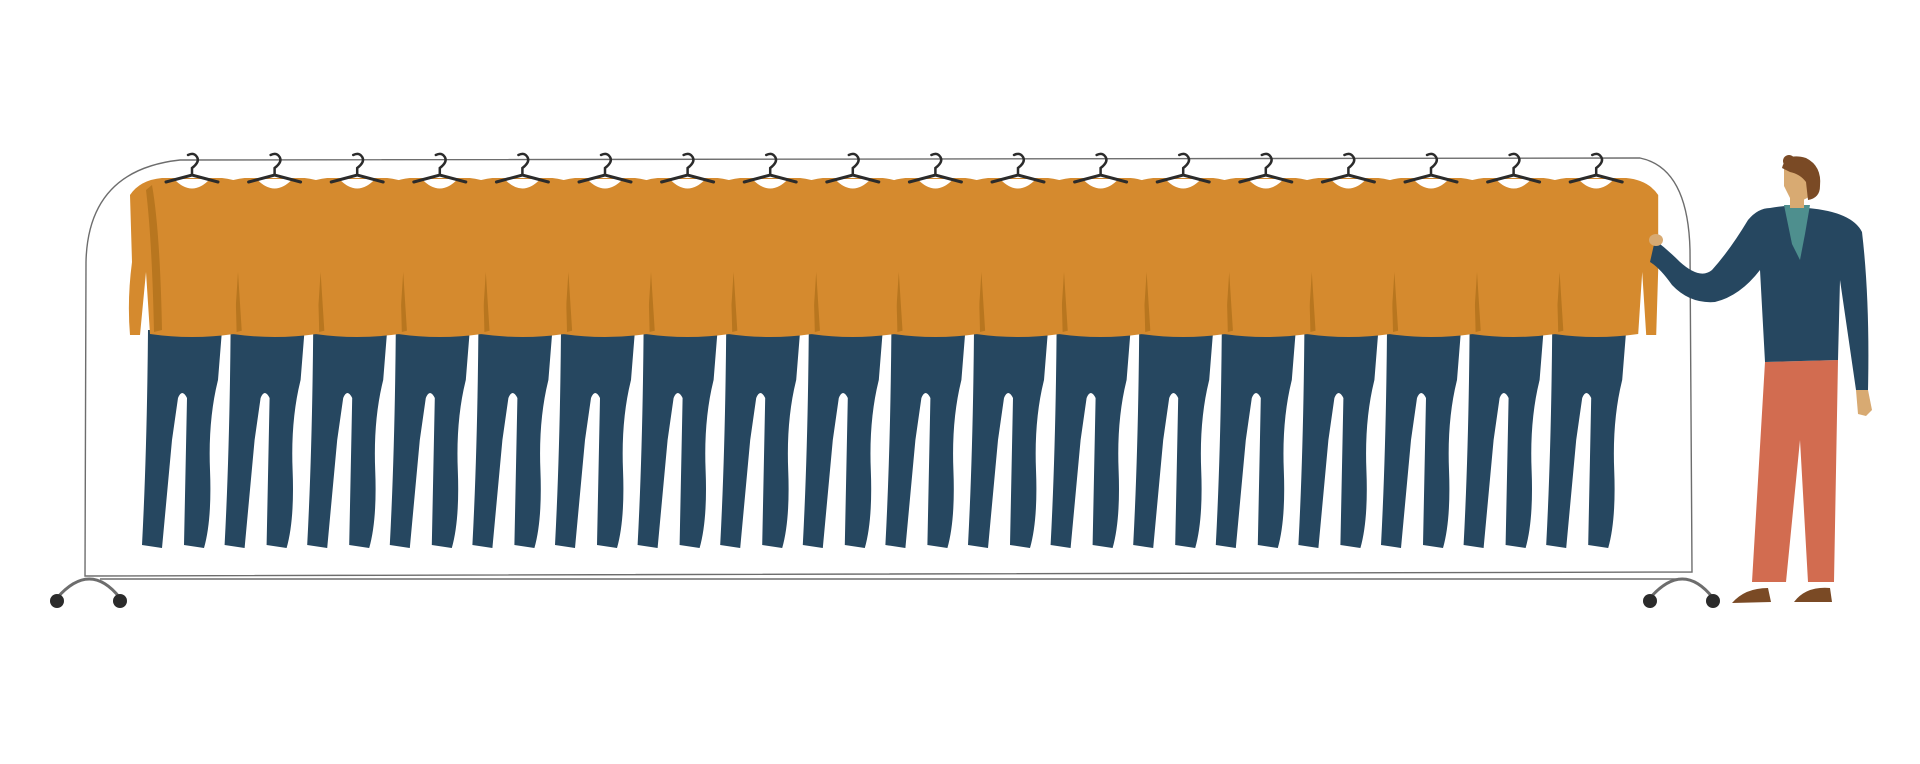  I want to click on person-shoe-left, so click(1751, 595).